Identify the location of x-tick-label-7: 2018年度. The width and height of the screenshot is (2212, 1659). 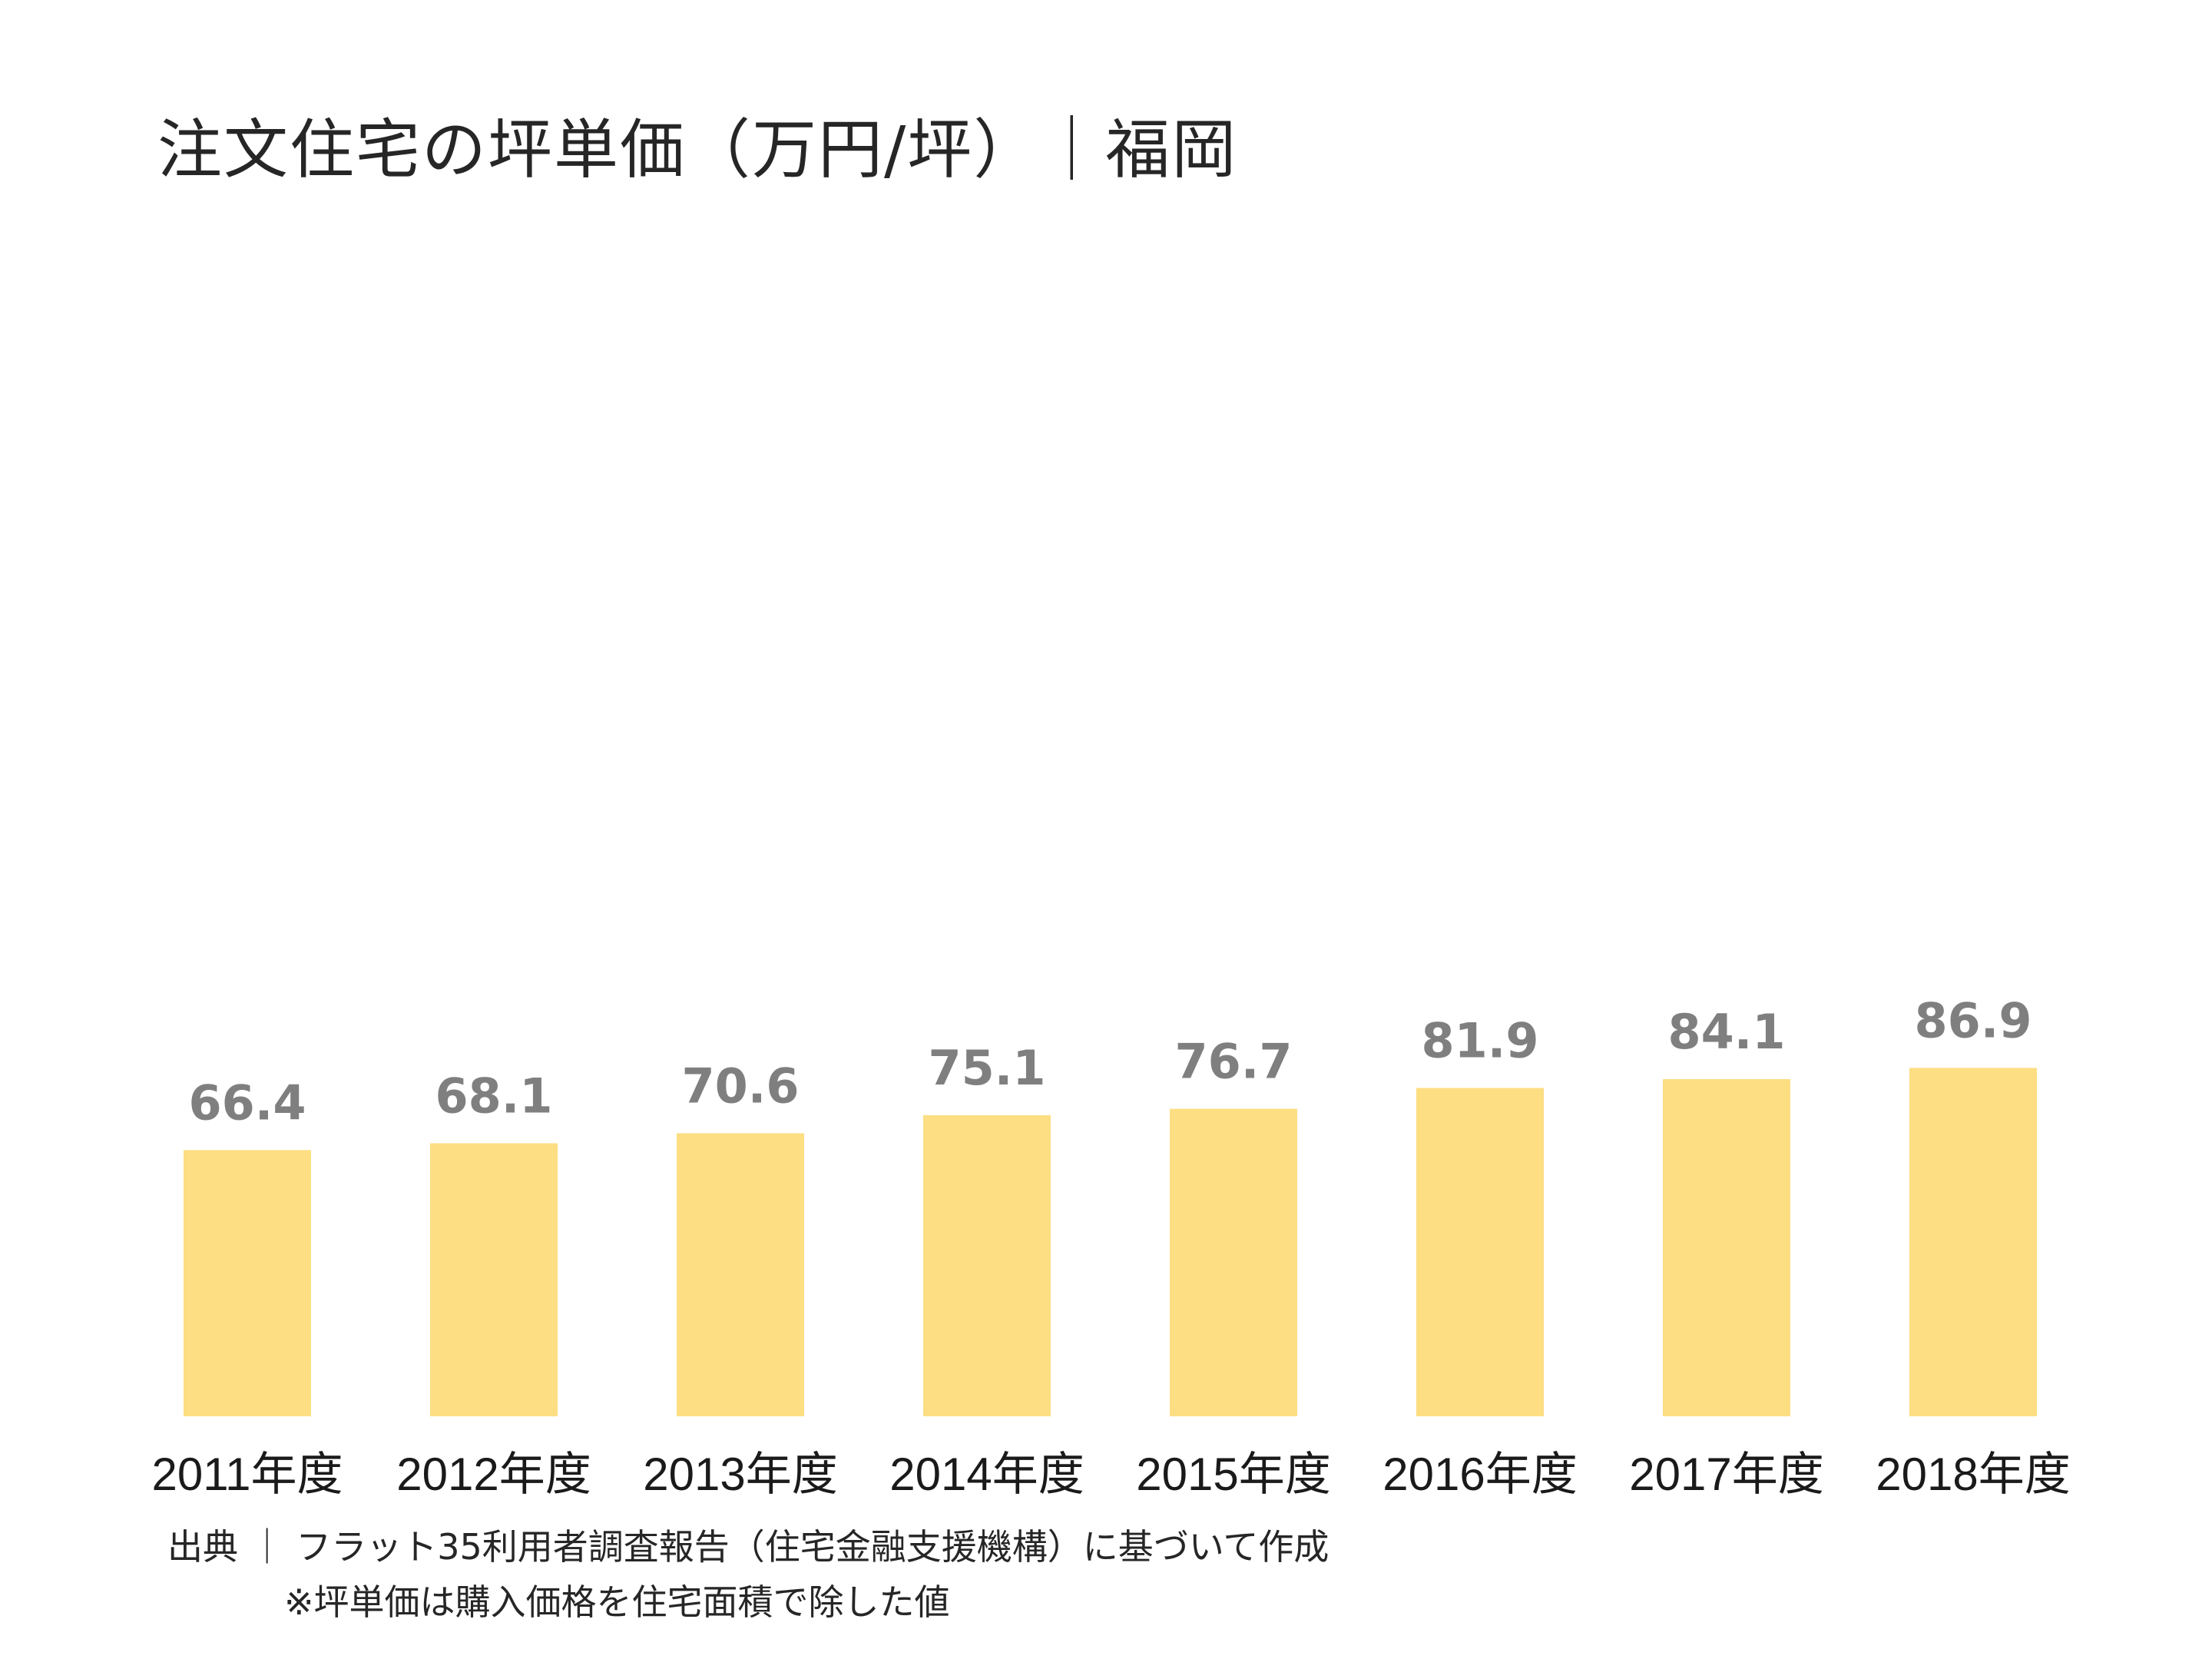
(1973, 1474).